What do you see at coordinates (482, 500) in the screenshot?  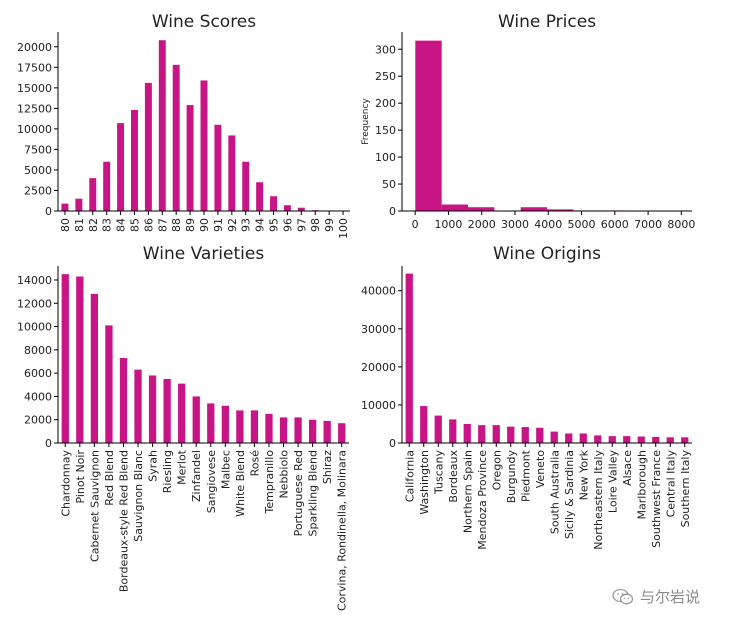 I see `x-tick-label: Mendoza Province` at bounding box center [482, 500].